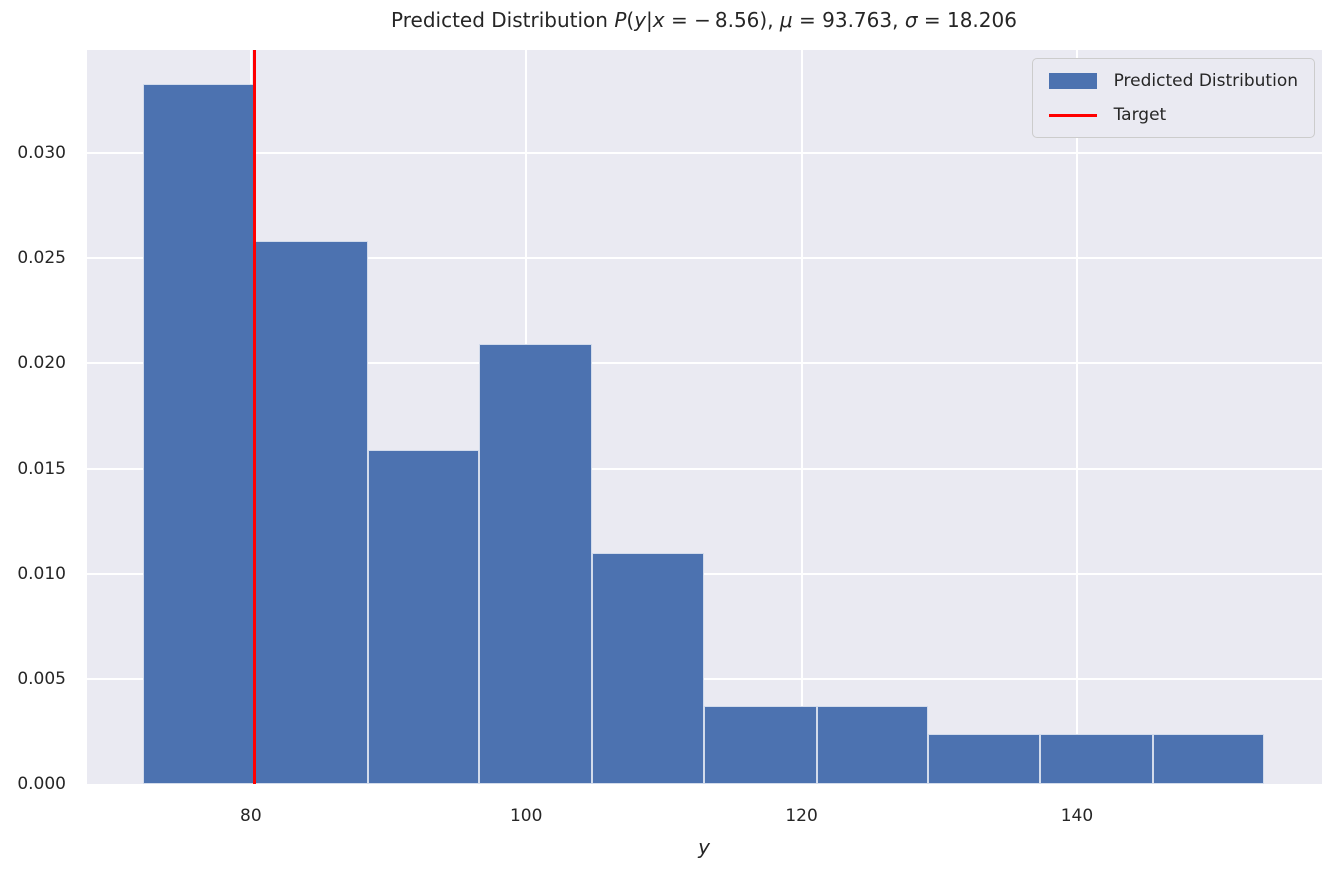 The height and width of the screenshot is (876, 1332). Describe the element at coordinates (658, 20) in the screenshot. I see `title-segment: x` at that location.